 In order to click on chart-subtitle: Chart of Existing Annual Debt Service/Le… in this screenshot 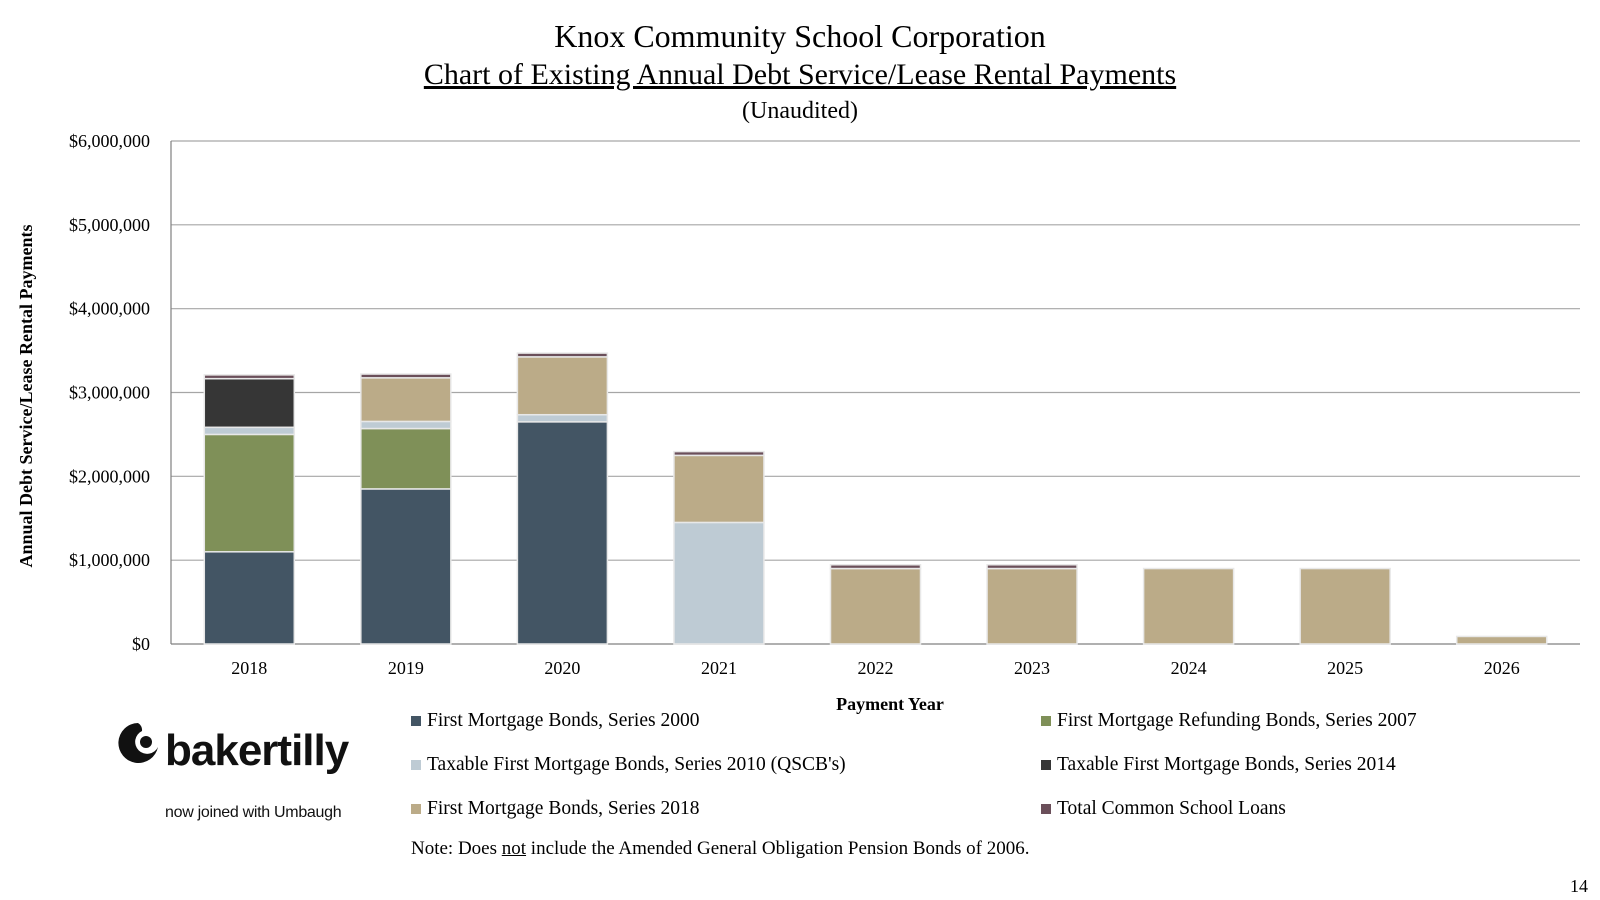, I will do `click(800, 74)`.